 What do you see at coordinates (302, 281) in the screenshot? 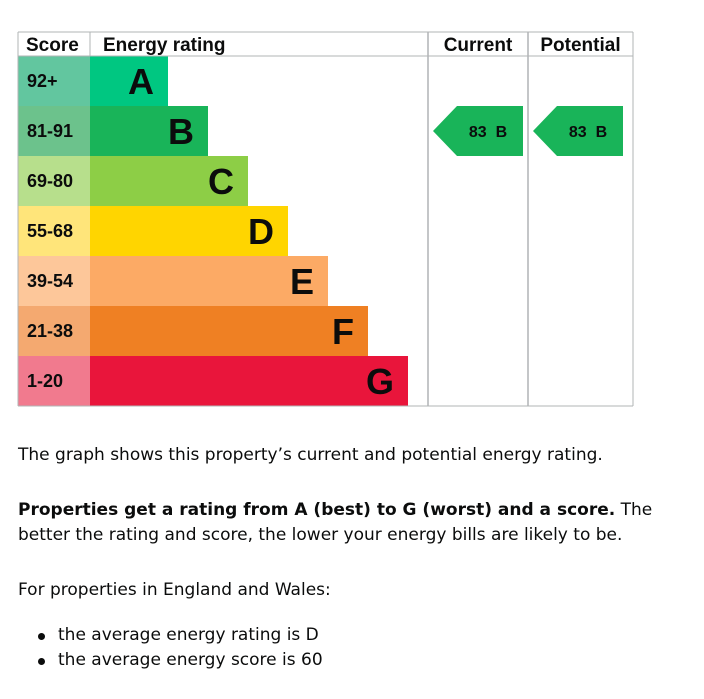
I see `rating-letter-e: E` at bounding box center [302, 281].